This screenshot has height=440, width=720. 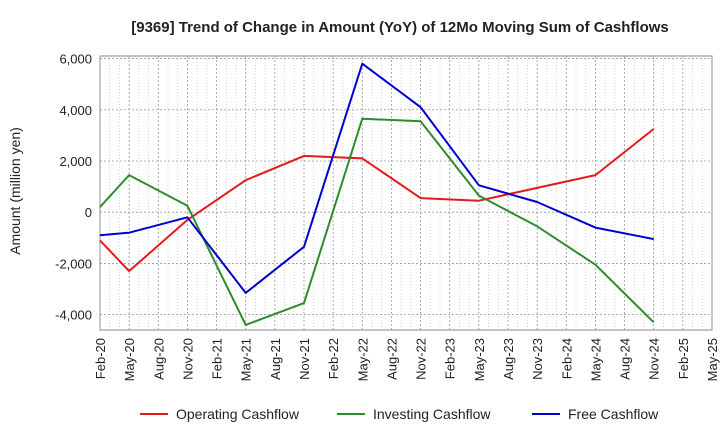 What do you see at coordinates (246, 359) in the screenshot?
I see `x-tick-label: May-21` at bounding box center [246, 359].